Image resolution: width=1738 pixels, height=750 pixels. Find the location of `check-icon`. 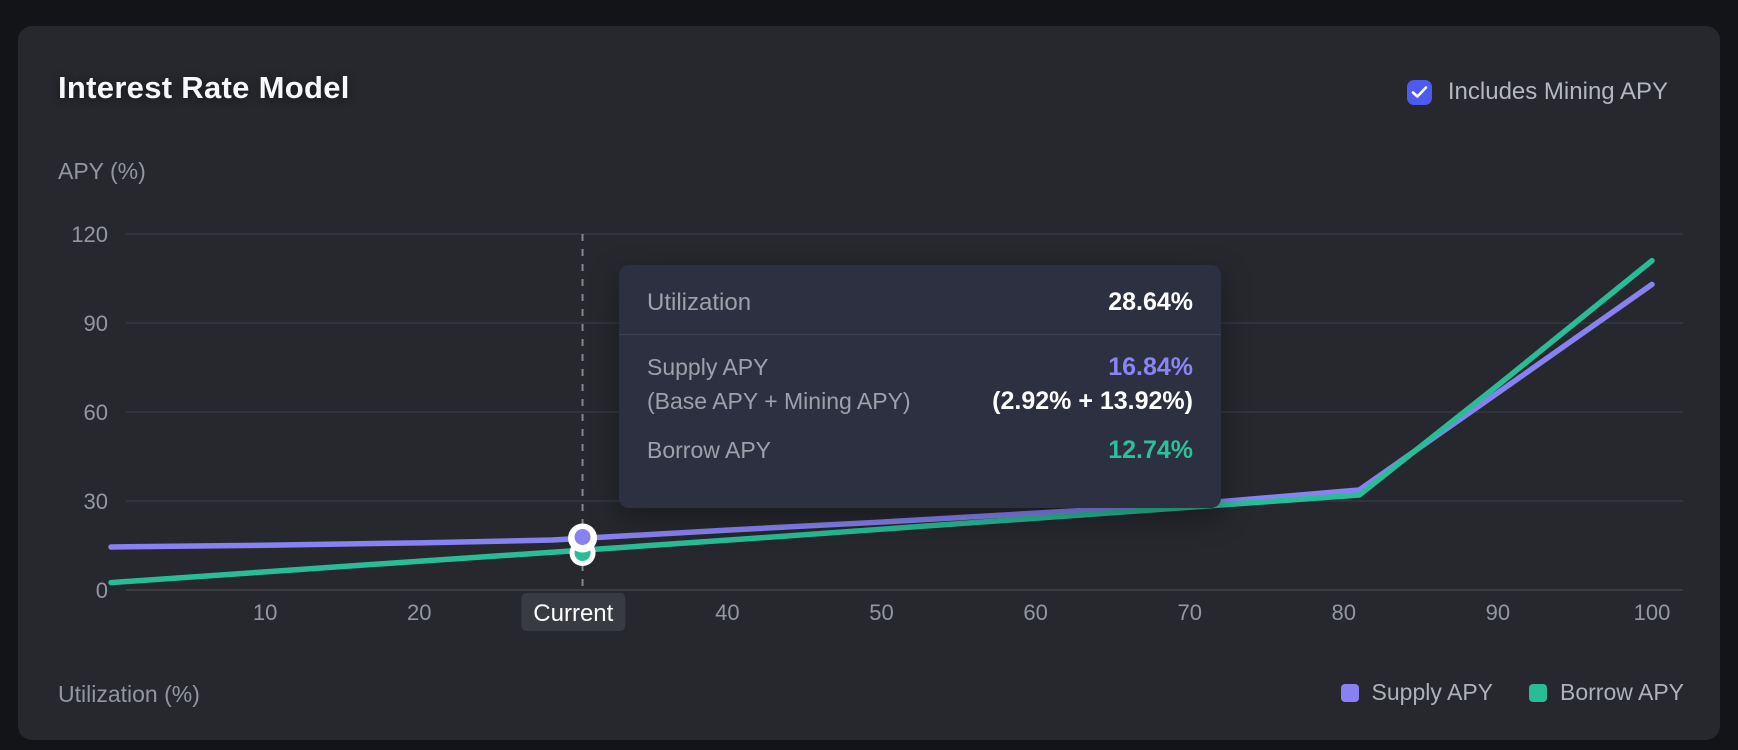

check-icon is located at coordinates (1419, 92).